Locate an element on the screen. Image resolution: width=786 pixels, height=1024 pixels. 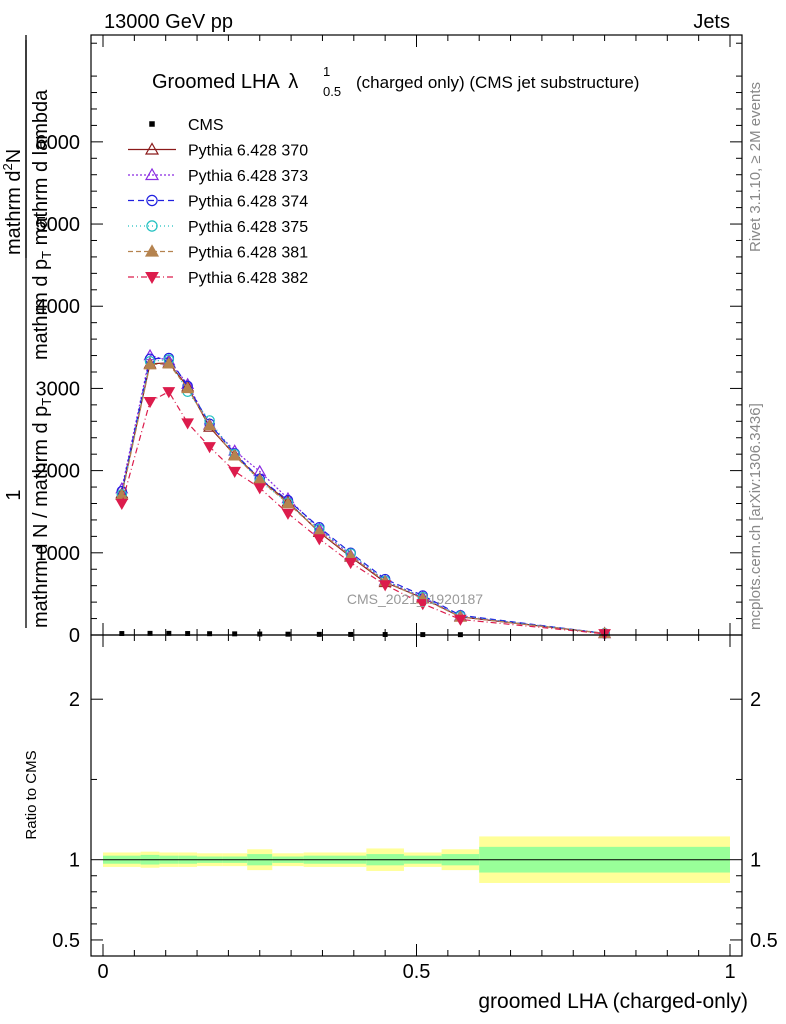
ratio-y-label: Ratio to CMS is located at coordinates (31, 794).